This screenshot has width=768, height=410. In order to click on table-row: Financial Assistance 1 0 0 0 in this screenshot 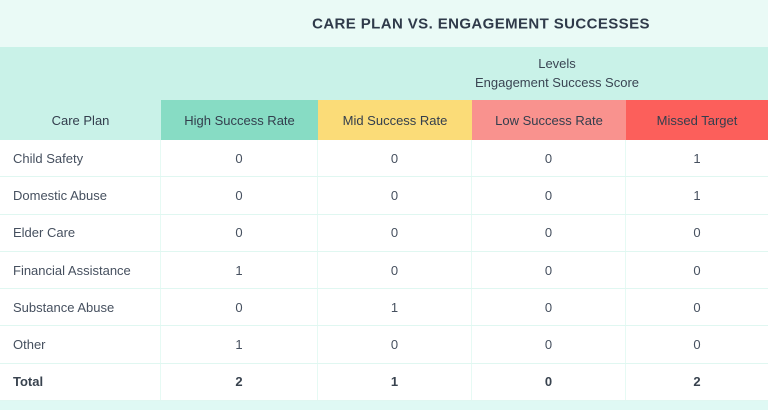, I will do `click(384, 270)`.